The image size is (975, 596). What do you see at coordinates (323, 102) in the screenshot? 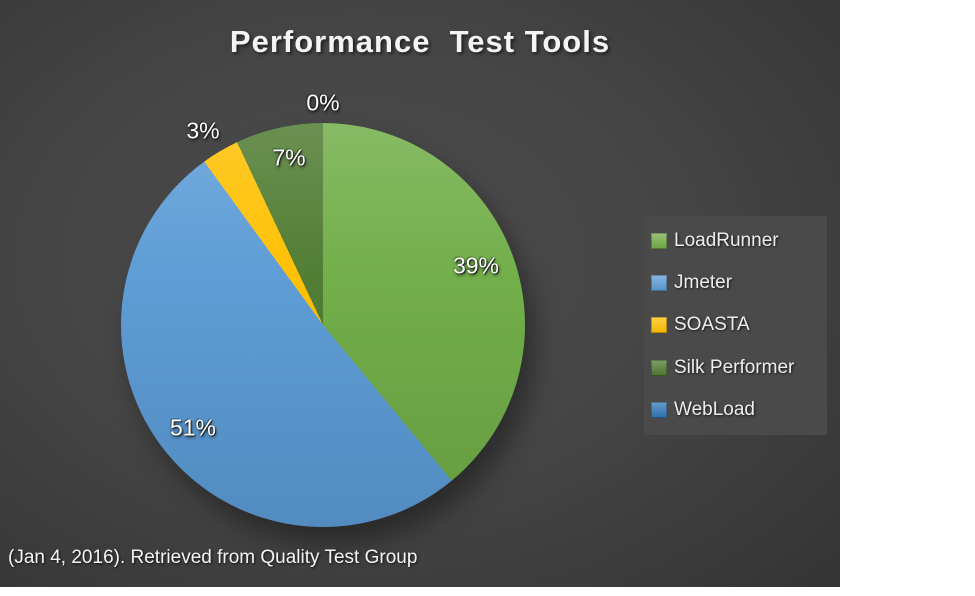
I see `pie-label-webload: 0%` at bounding box center [323, 102].